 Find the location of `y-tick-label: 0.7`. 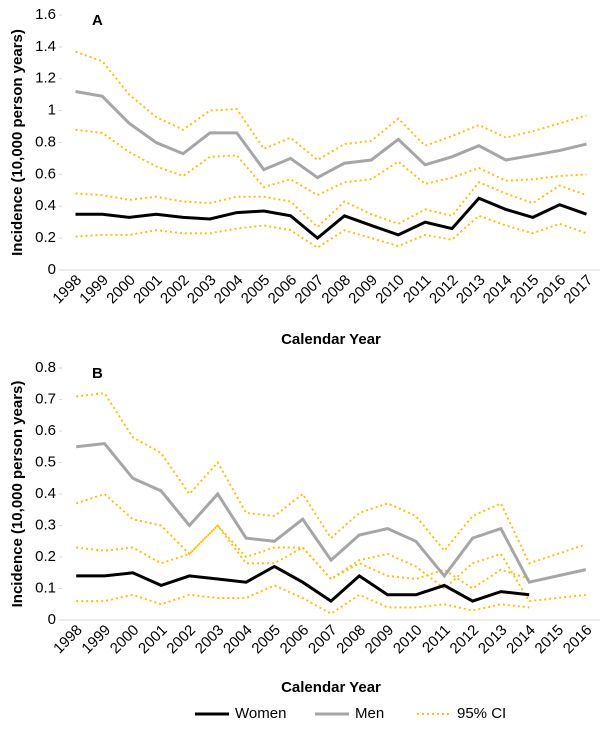

y-tick-label: 0.7 is located at coordinates (45, 398).